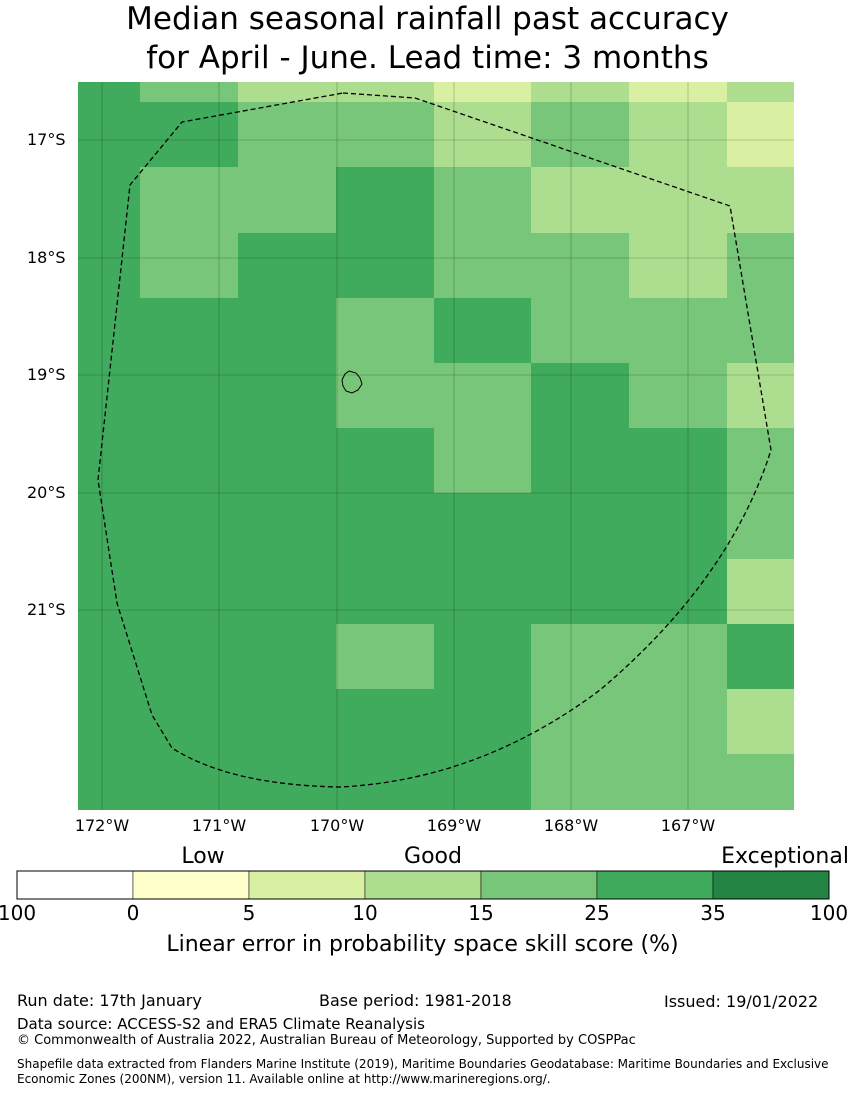 The width and height of the screenshot is (855, 1095). Describe the element at coordinates (454, 825) in the screenshot. I see `lon-label-169w: 169°W` at that location.